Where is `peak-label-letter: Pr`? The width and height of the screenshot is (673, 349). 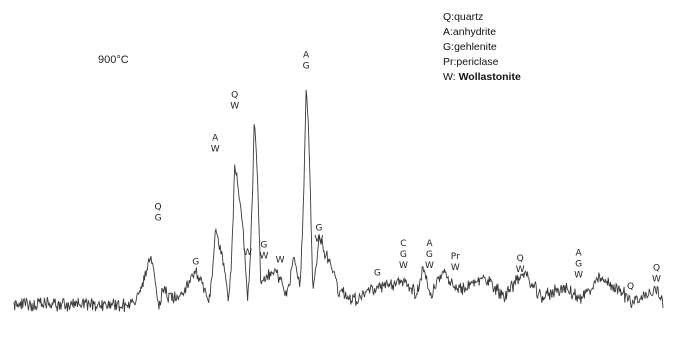 peak-label-letter: Pr is located at coordinates (455, 257).